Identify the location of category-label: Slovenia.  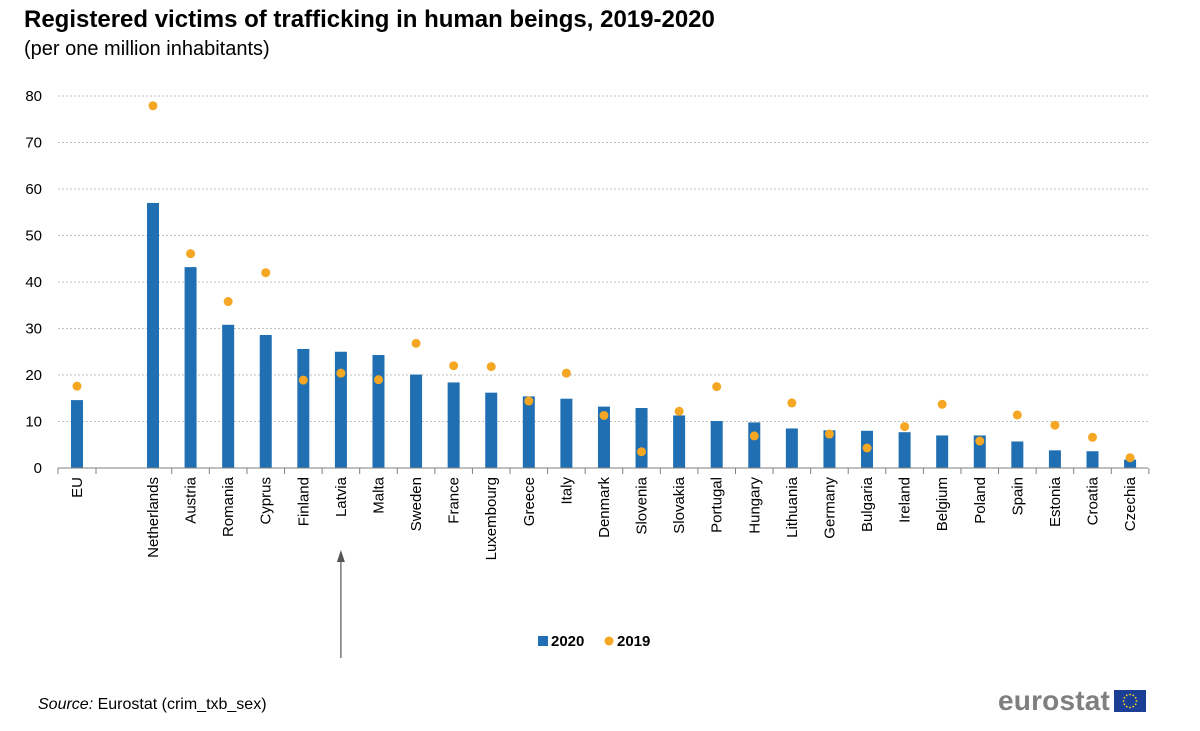
(642, 505).